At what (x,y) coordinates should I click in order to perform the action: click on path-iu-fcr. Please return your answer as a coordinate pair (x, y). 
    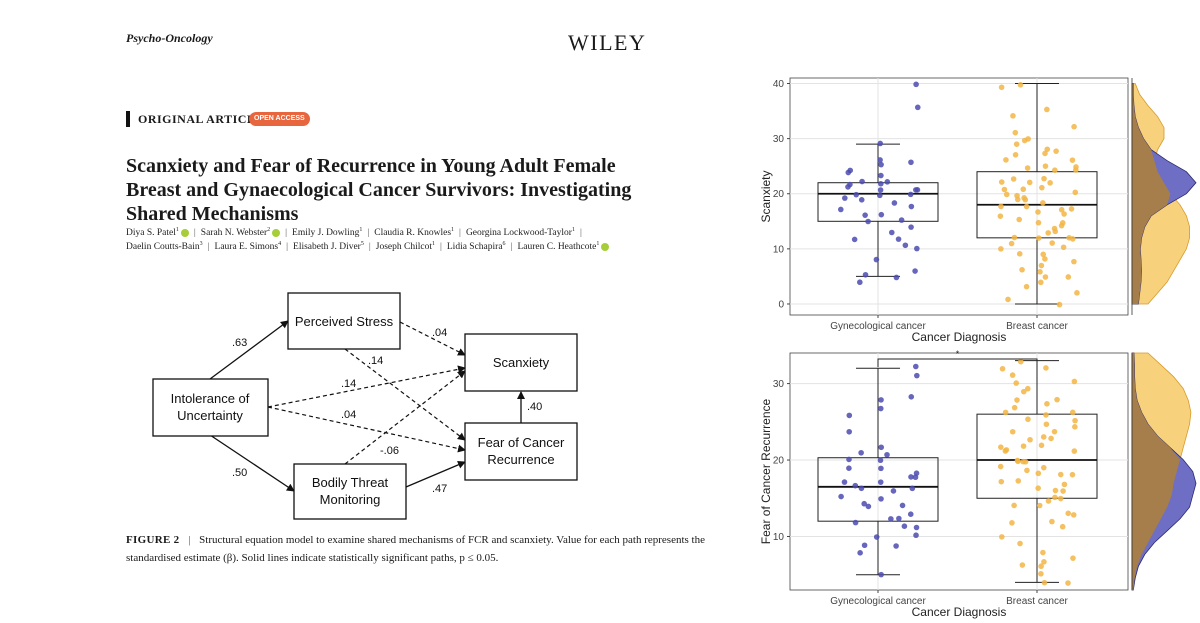
    Looking at the image, I should click on (366, 429).